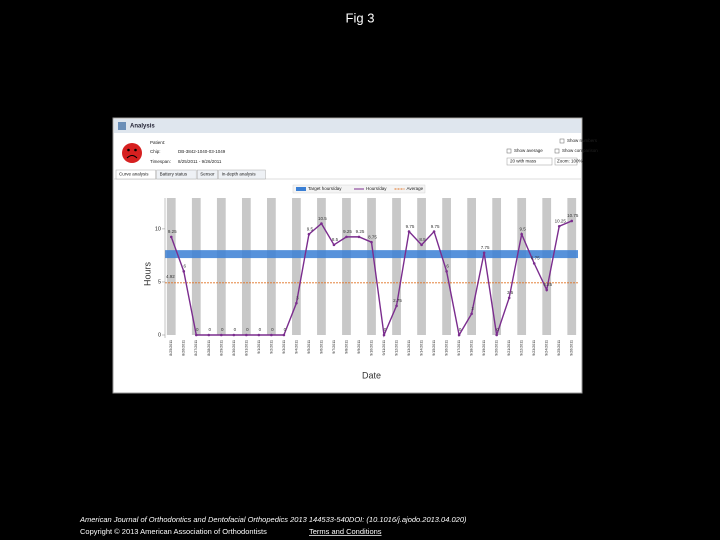 The width and height of the screenshot is (720, 540). I want to click on tab-label: In-depth analysis, so click(239, 174).